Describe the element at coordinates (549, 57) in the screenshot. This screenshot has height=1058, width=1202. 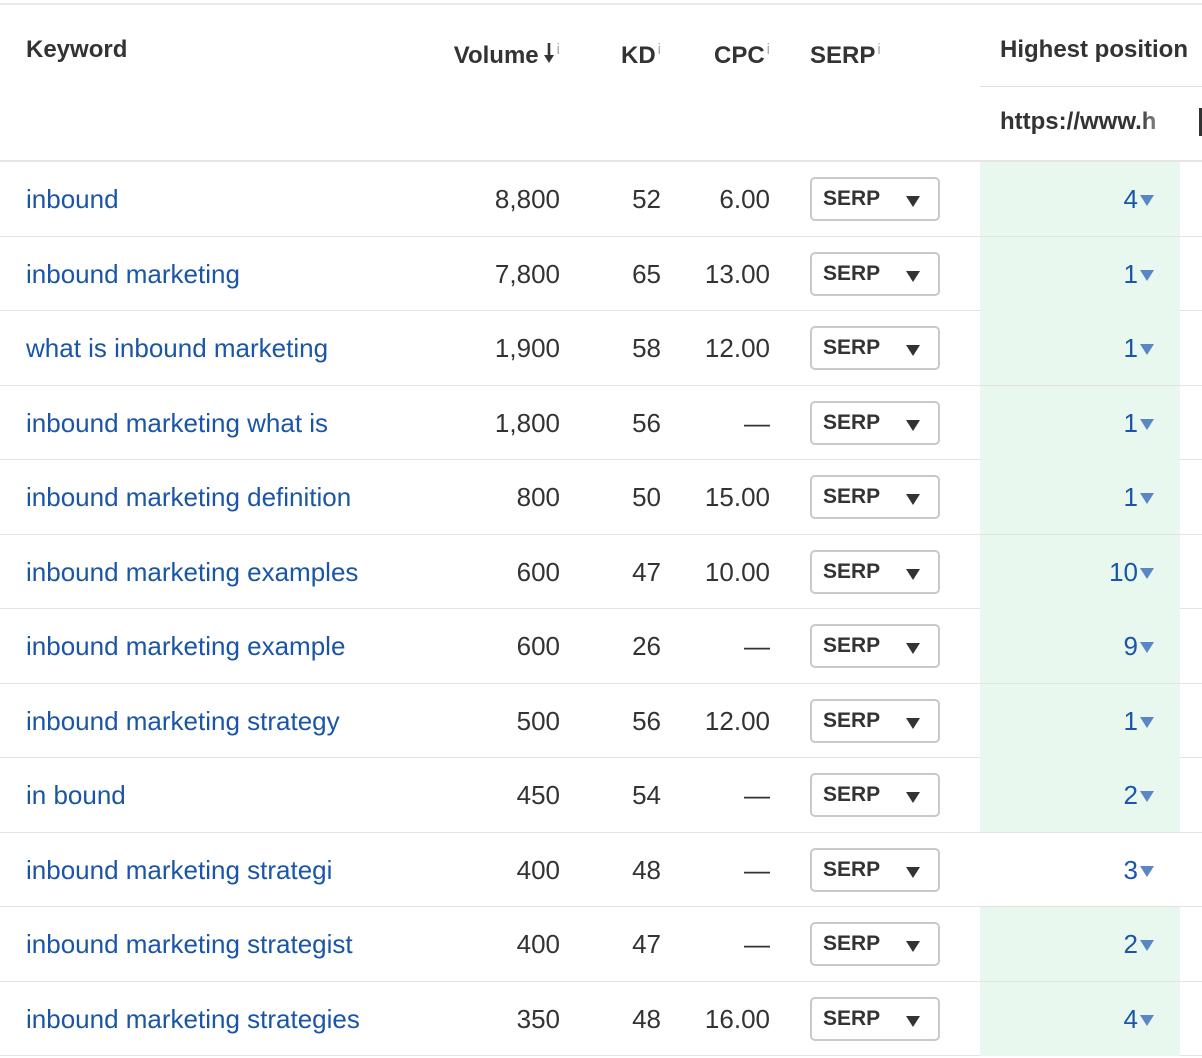
I see `sort-descending-icon` at that location.